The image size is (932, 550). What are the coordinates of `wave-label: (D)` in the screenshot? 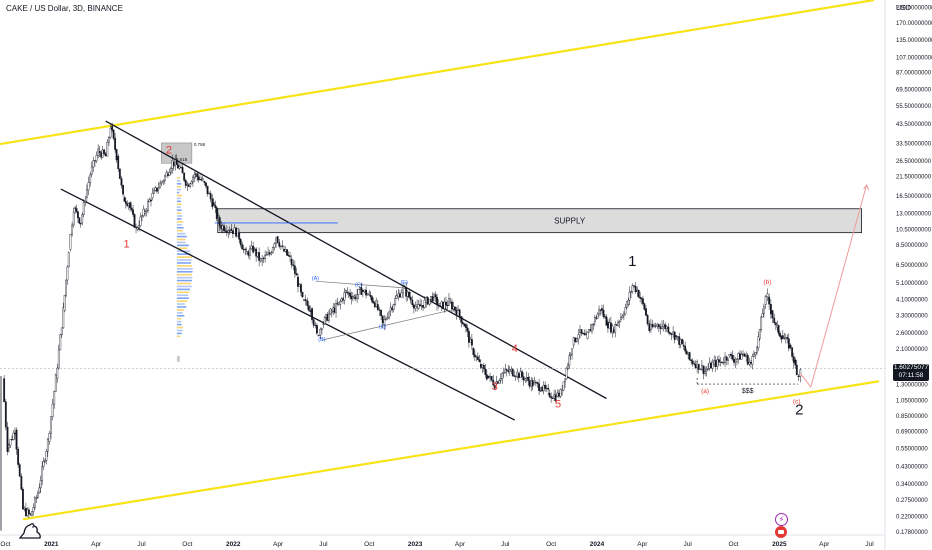 It's located at (383, 327).